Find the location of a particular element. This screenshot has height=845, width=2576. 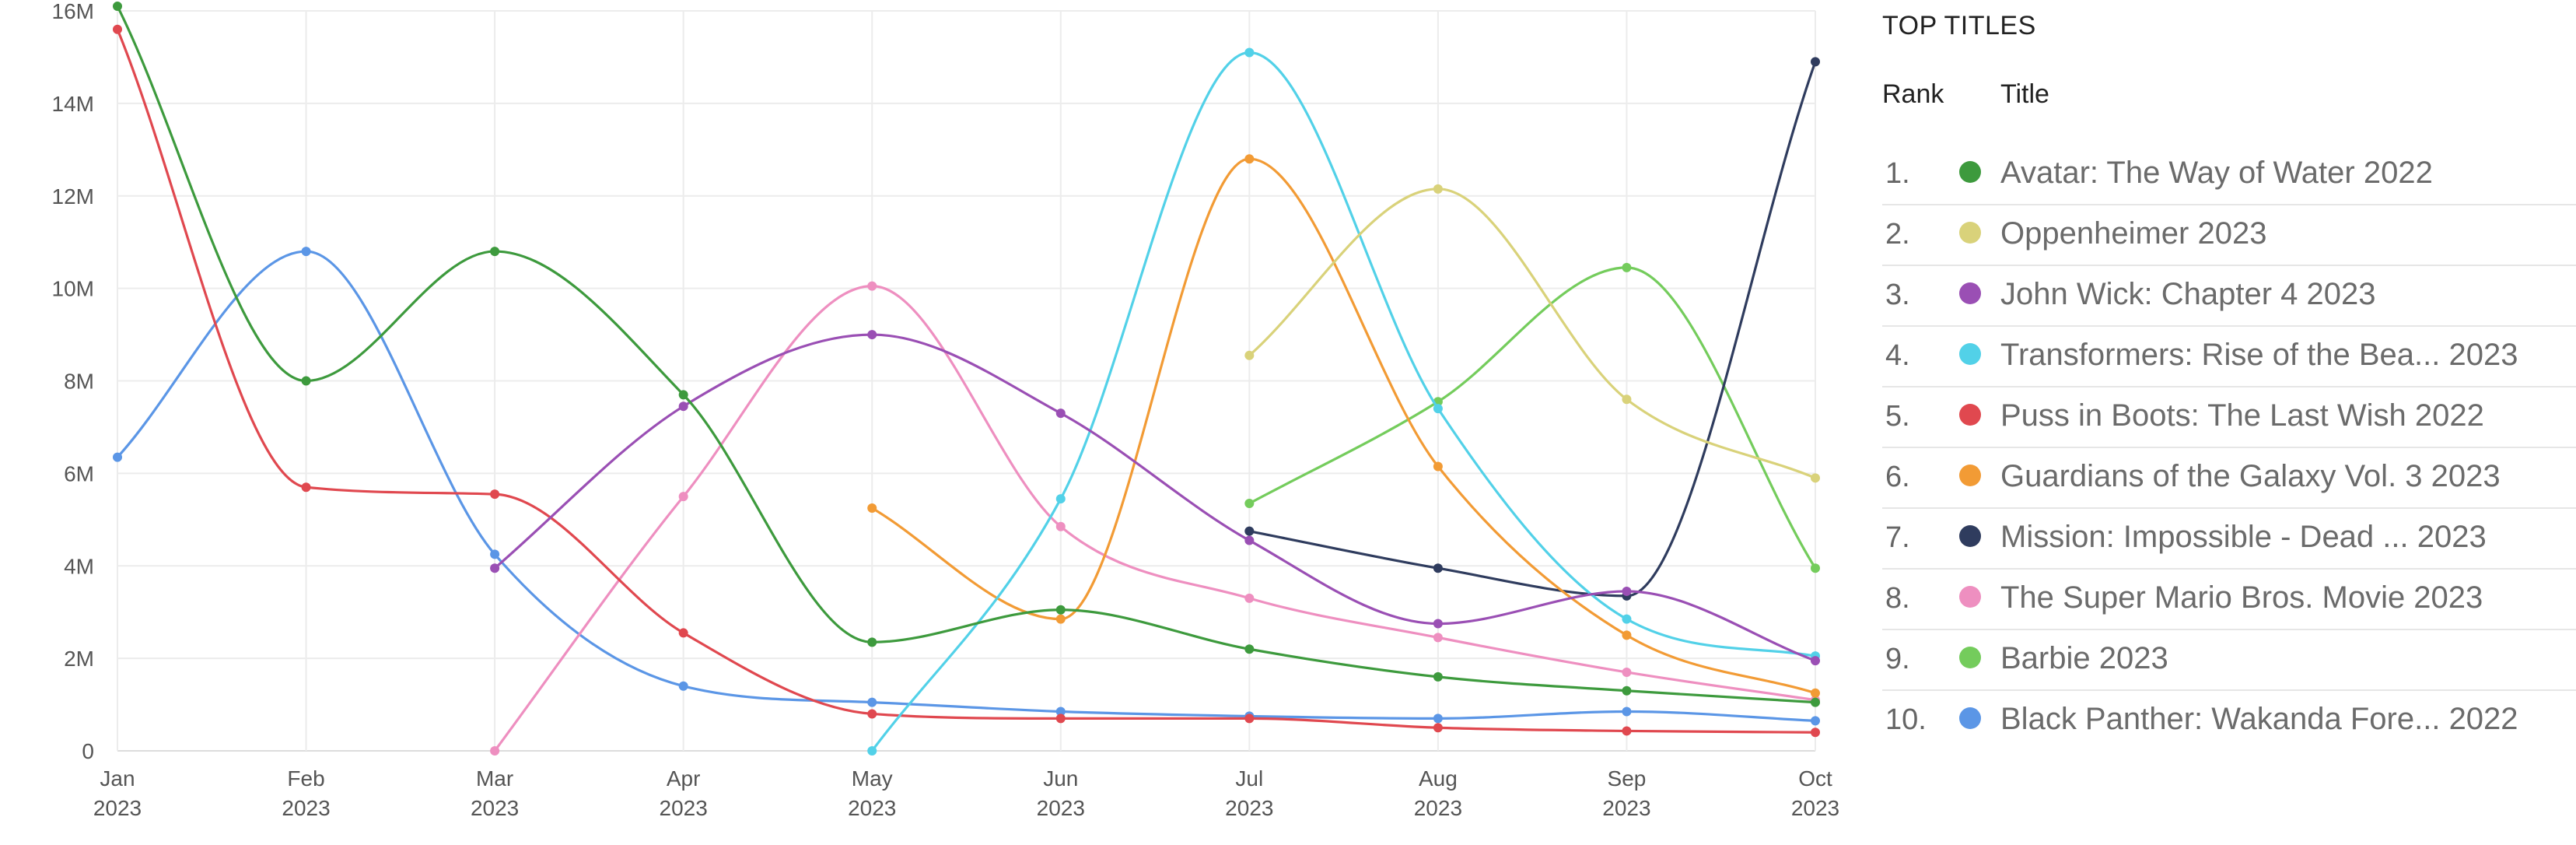

x-tick-label: Aug is located at coordinates (1439, 778).